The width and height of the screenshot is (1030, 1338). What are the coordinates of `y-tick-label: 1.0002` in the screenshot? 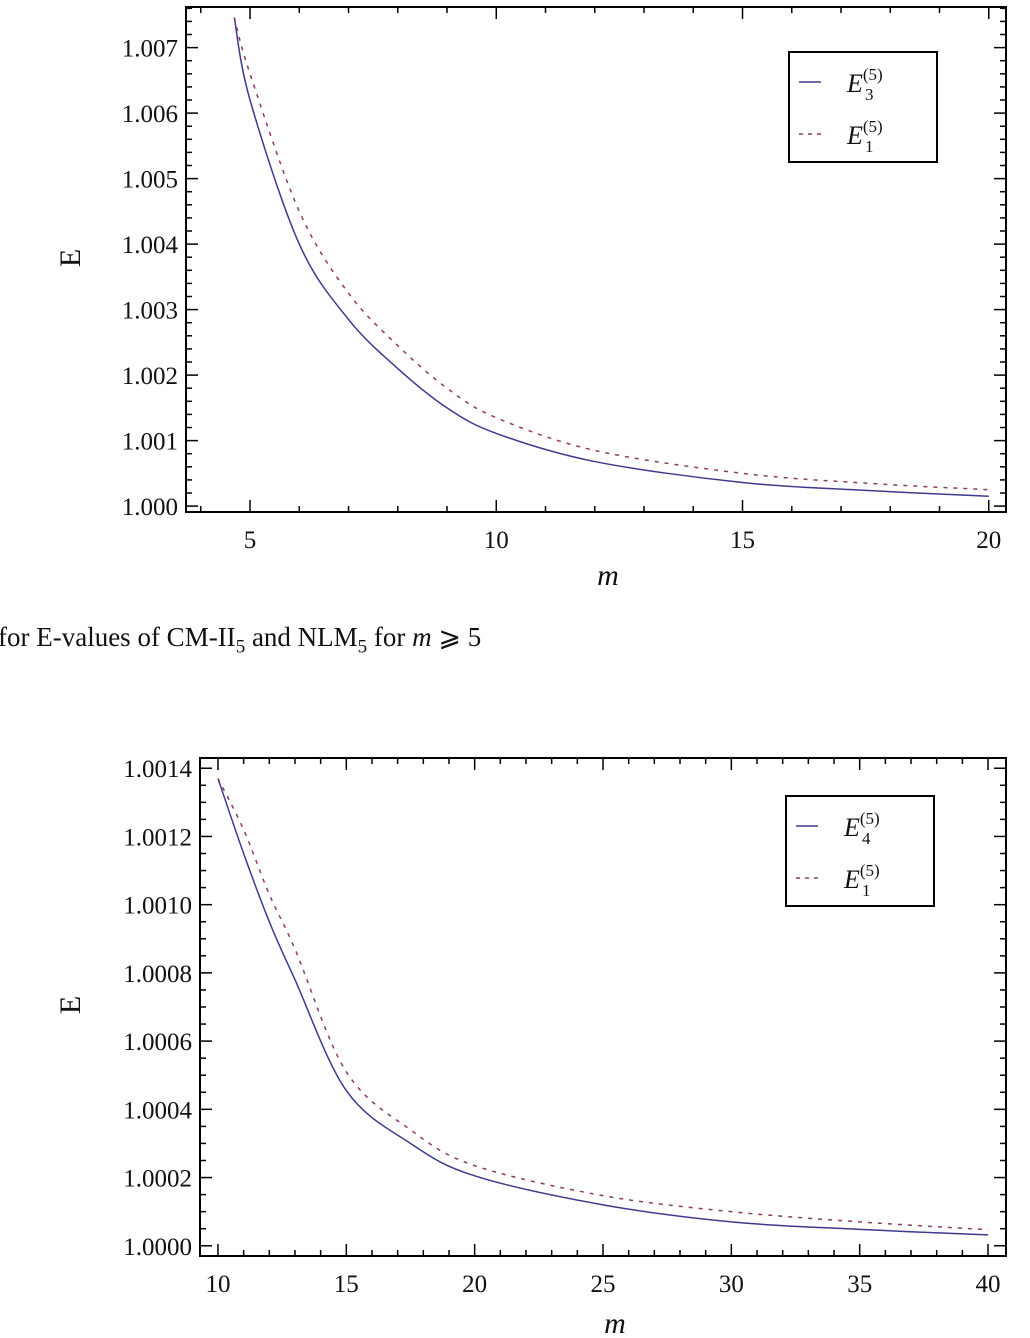 It's located at (157, 1179).